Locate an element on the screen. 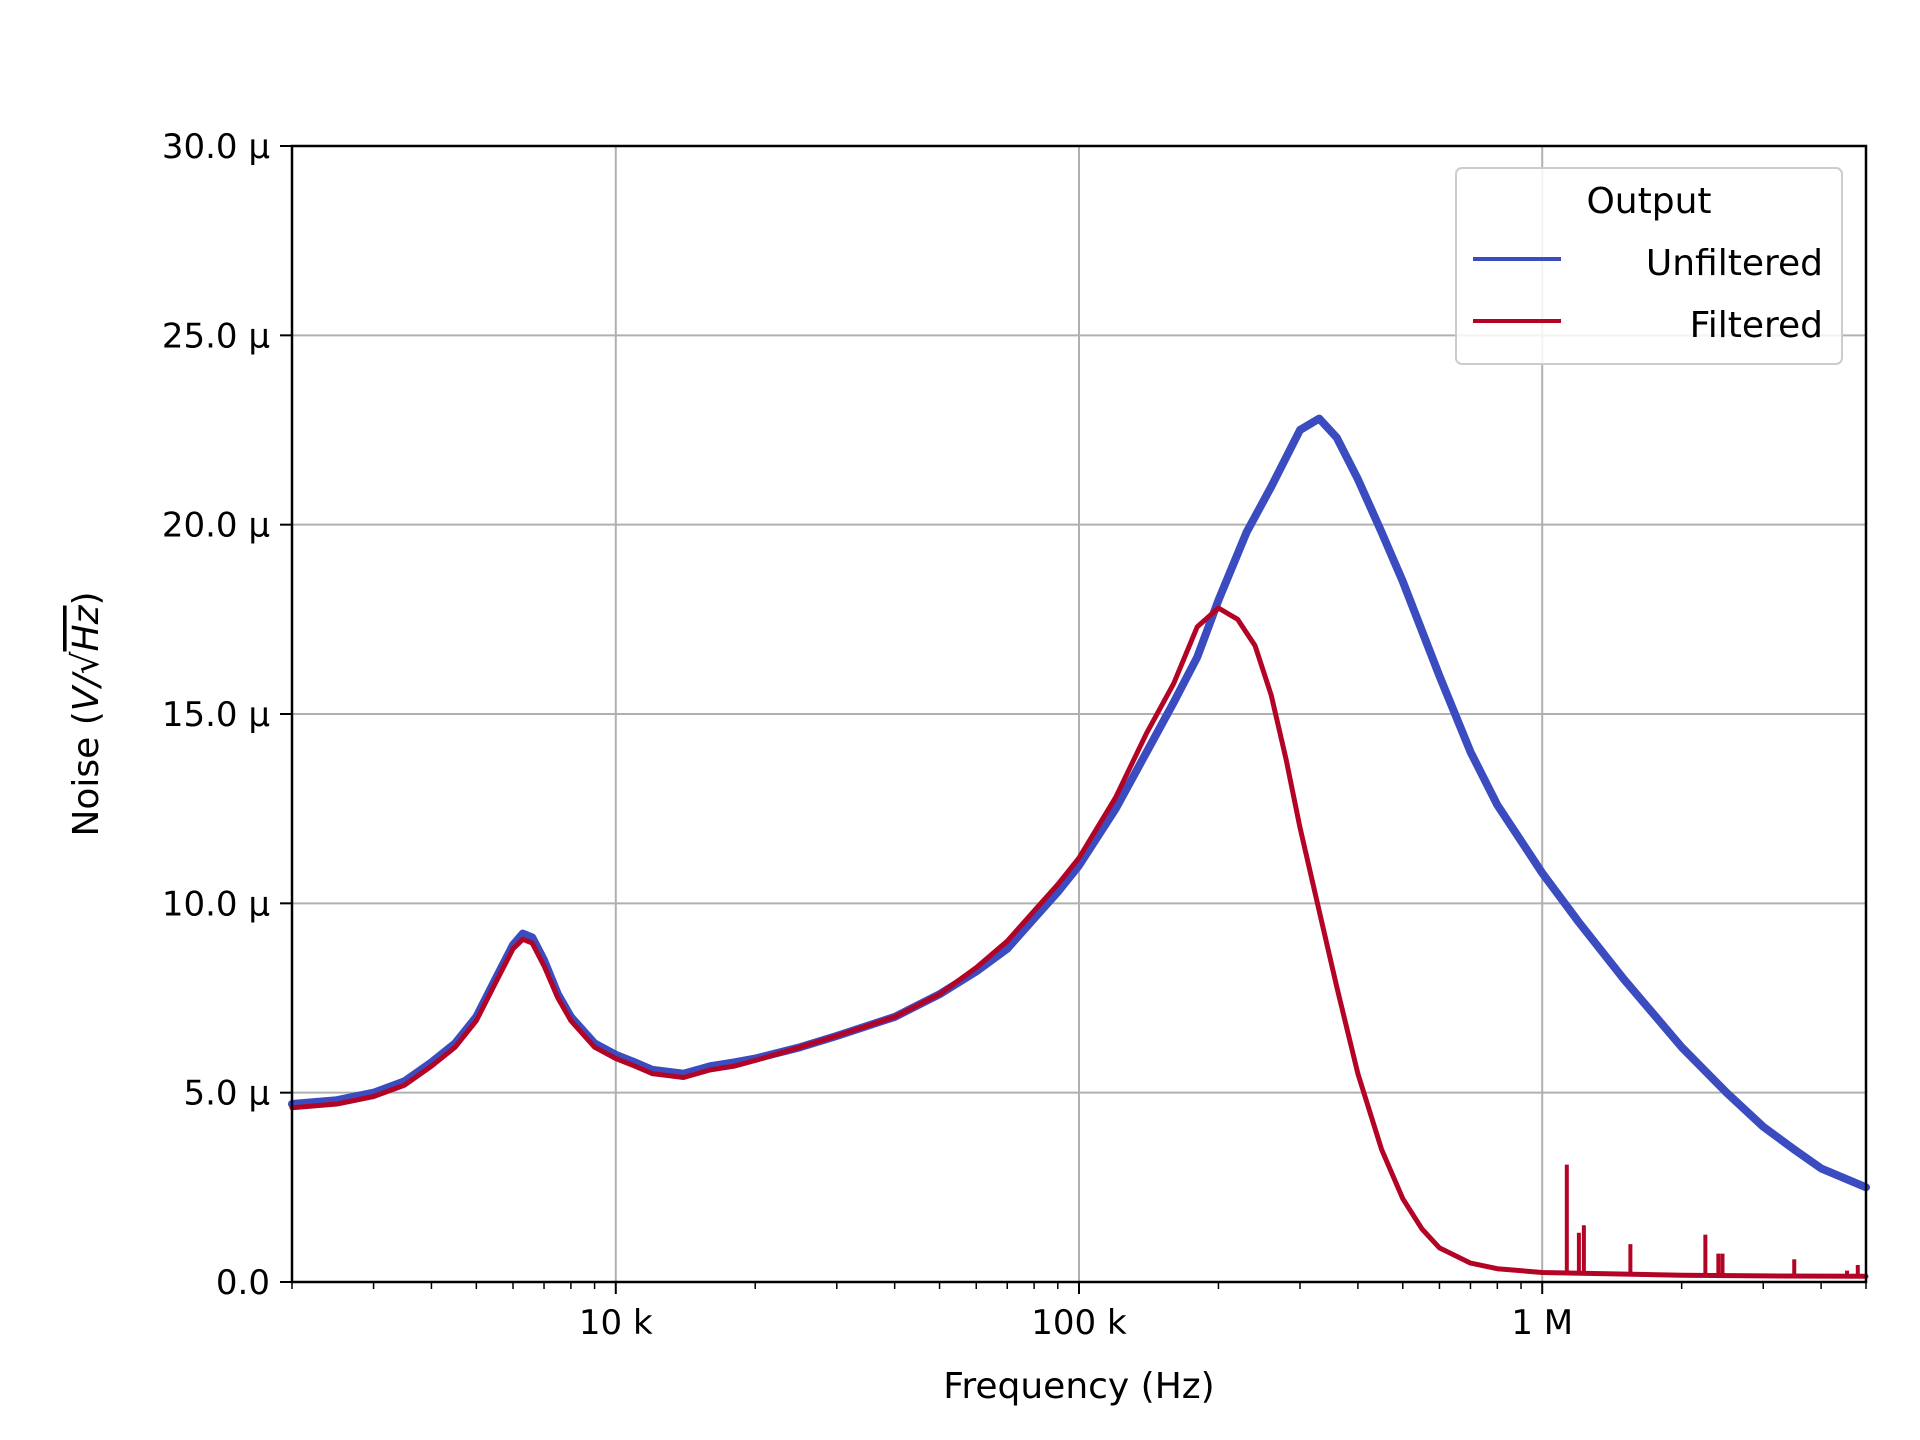 This screenshot has width=1920, height=1440. x-axis: 10 k 100 k 1 M is located at coordinates (1079, 1312).